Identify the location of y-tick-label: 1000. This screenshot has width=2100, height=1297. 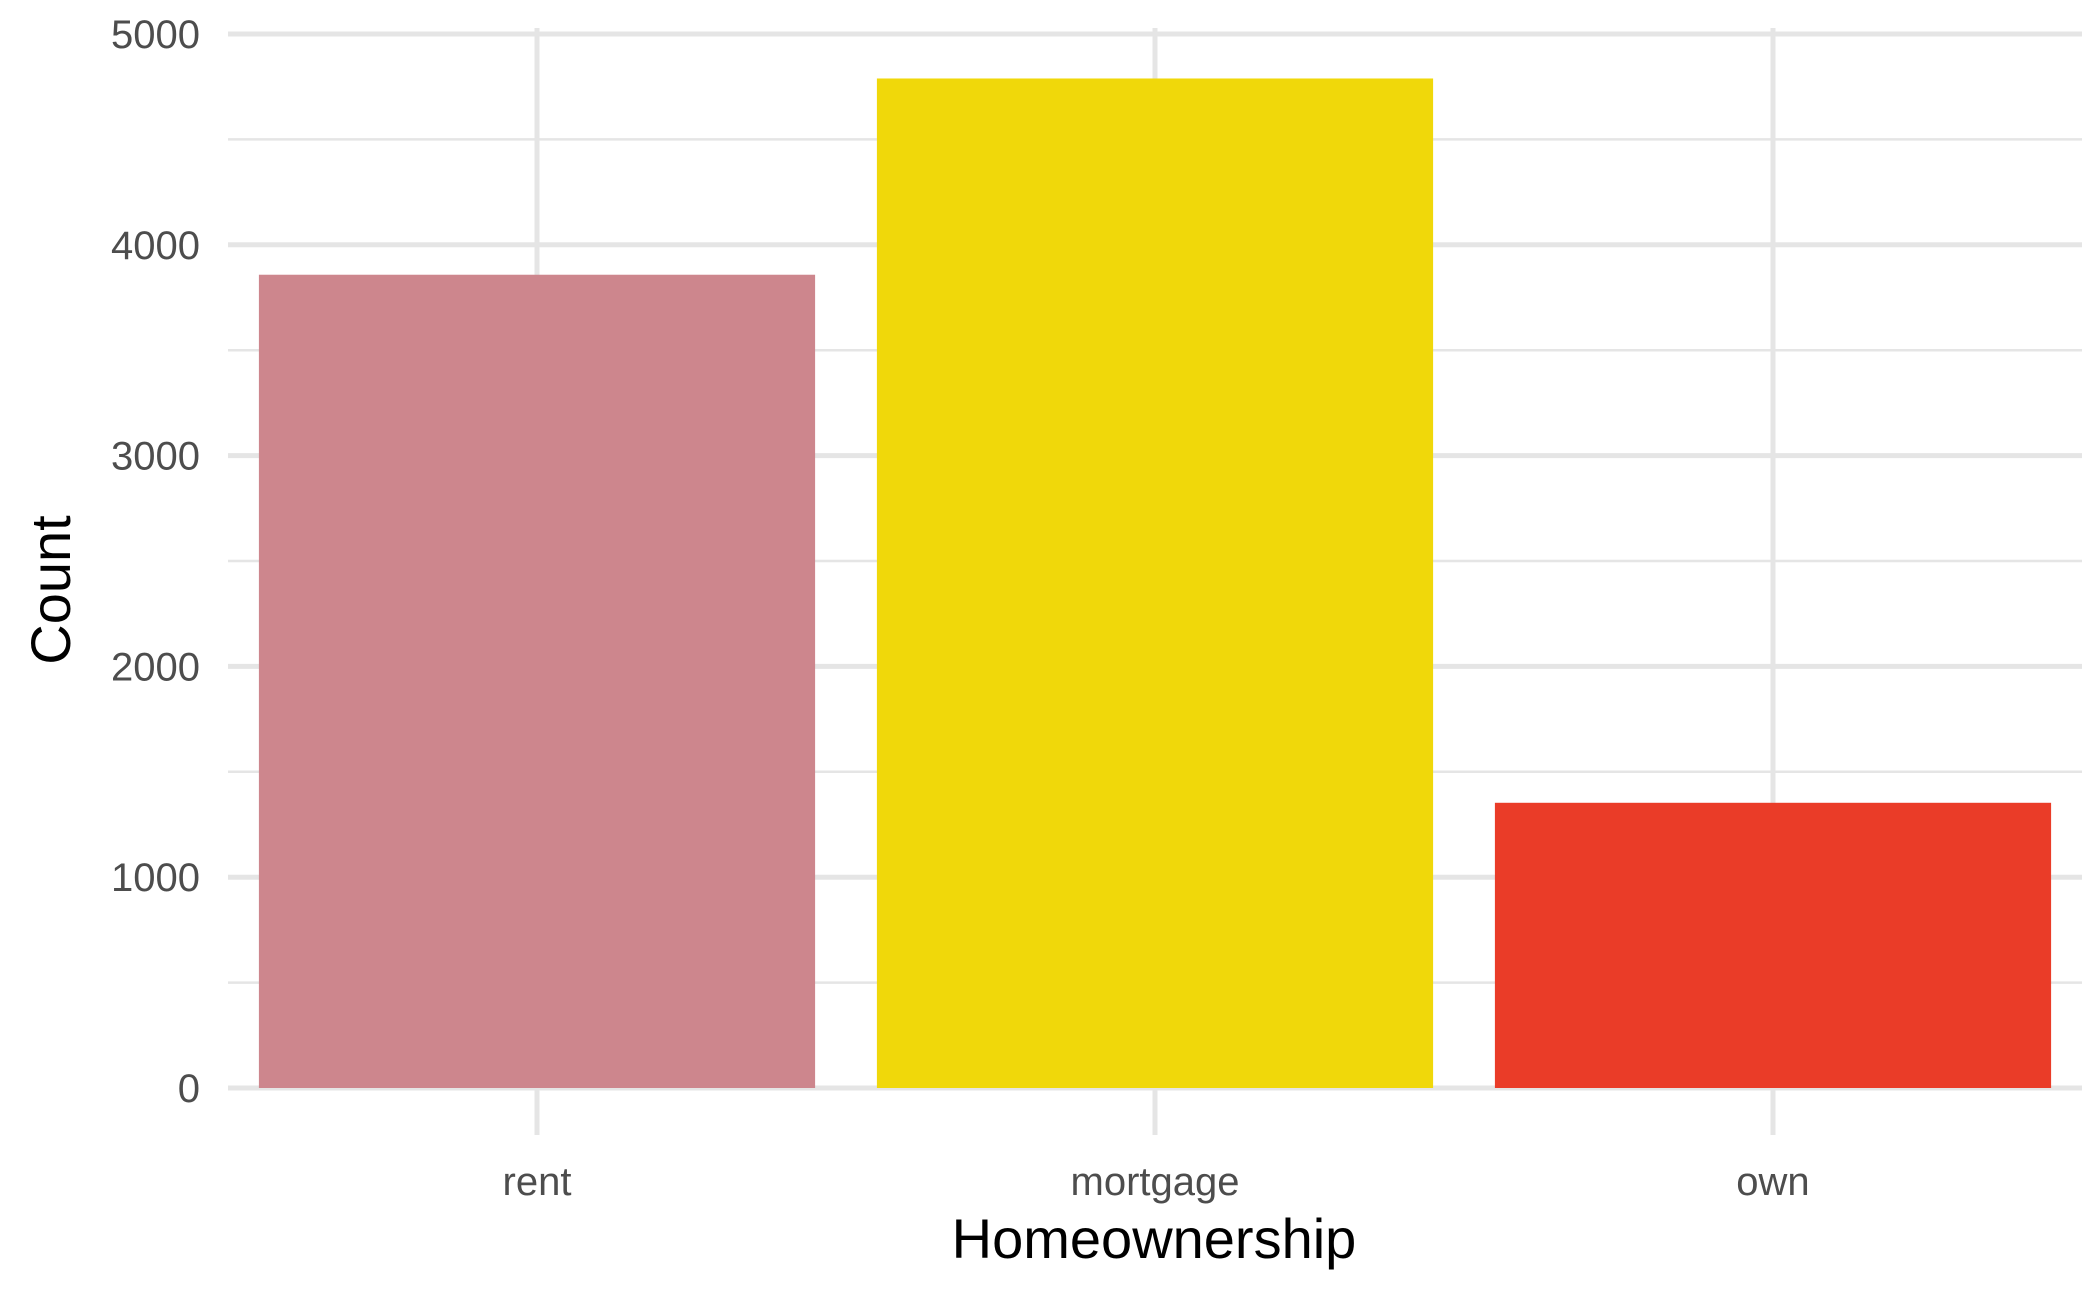
(155, 878).